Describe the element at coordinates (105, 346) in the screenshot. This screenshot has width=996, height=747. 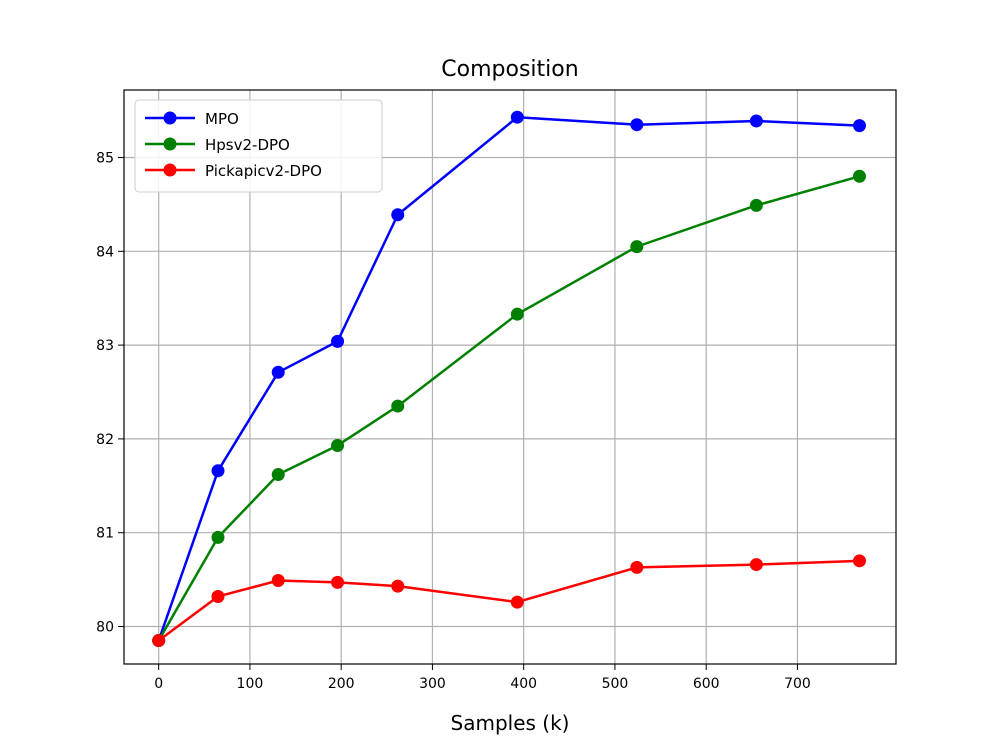
I see `y-tick-label: 83` at that location.